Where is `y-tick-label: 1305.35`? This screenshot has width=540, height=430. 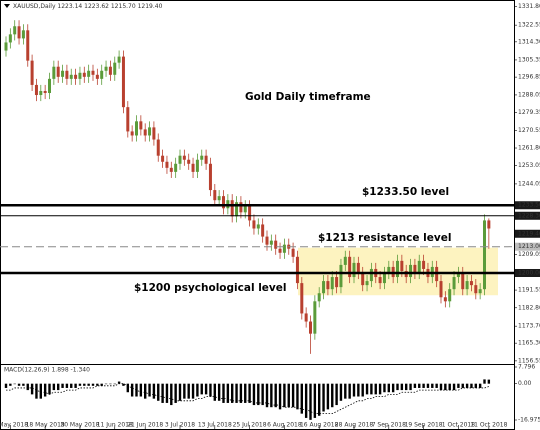 y-tick-label: 1305.35 is located at coordinates (529, 59).